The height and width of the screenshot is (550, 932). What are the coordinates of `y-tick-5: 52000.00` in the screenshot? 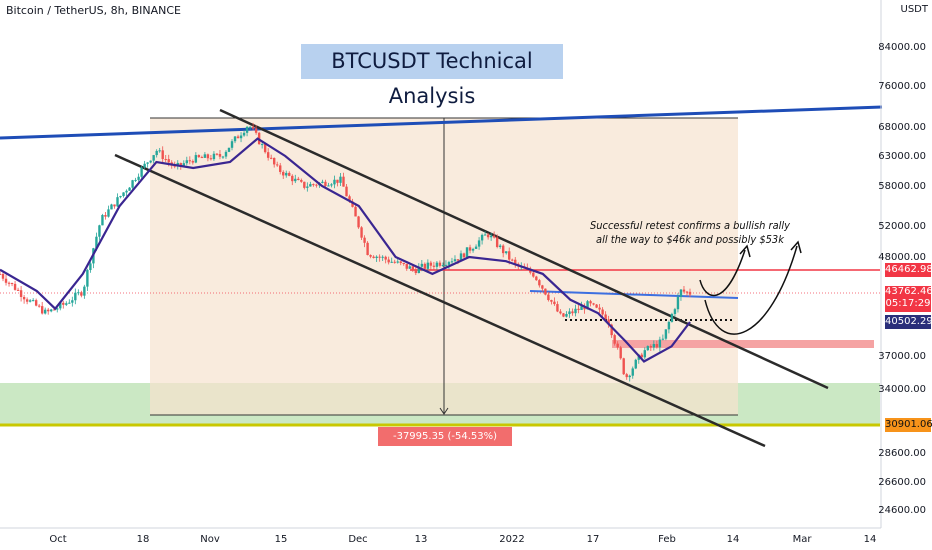 It's located at (902, 226).